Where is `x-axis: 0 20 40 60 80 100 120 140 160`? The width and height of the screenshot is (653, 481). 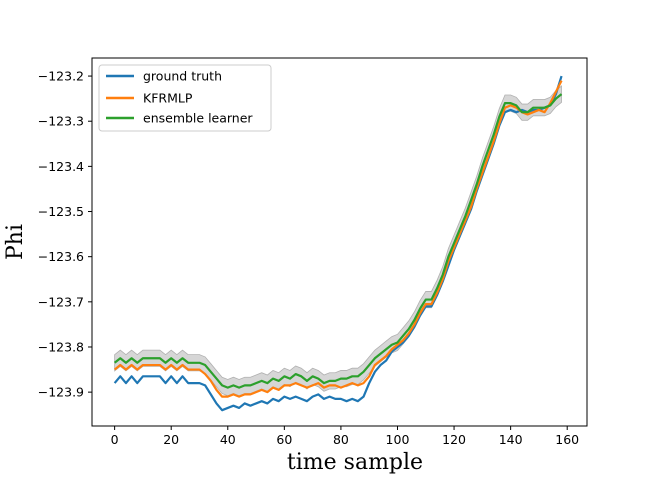 x-axis: 0 20 40 60 80 100 120 140 160 is located at coordinates (345, 436).